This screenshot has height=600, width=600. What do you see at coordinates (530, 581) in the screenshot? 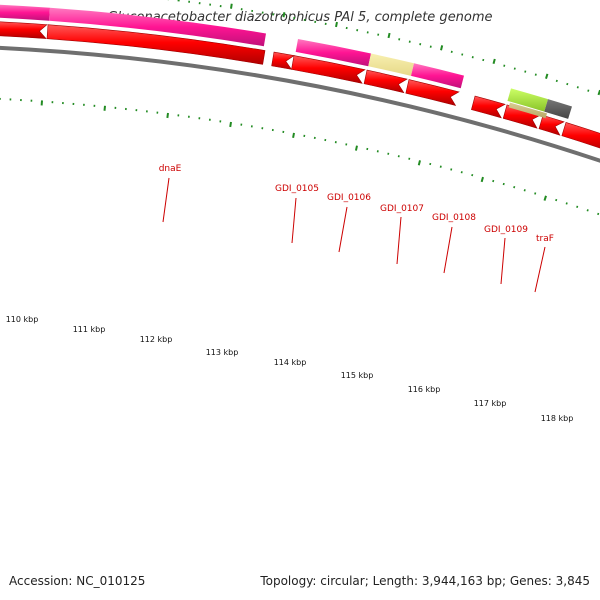
I see `genes-label: Genes:` at bounding box center [530, 581].